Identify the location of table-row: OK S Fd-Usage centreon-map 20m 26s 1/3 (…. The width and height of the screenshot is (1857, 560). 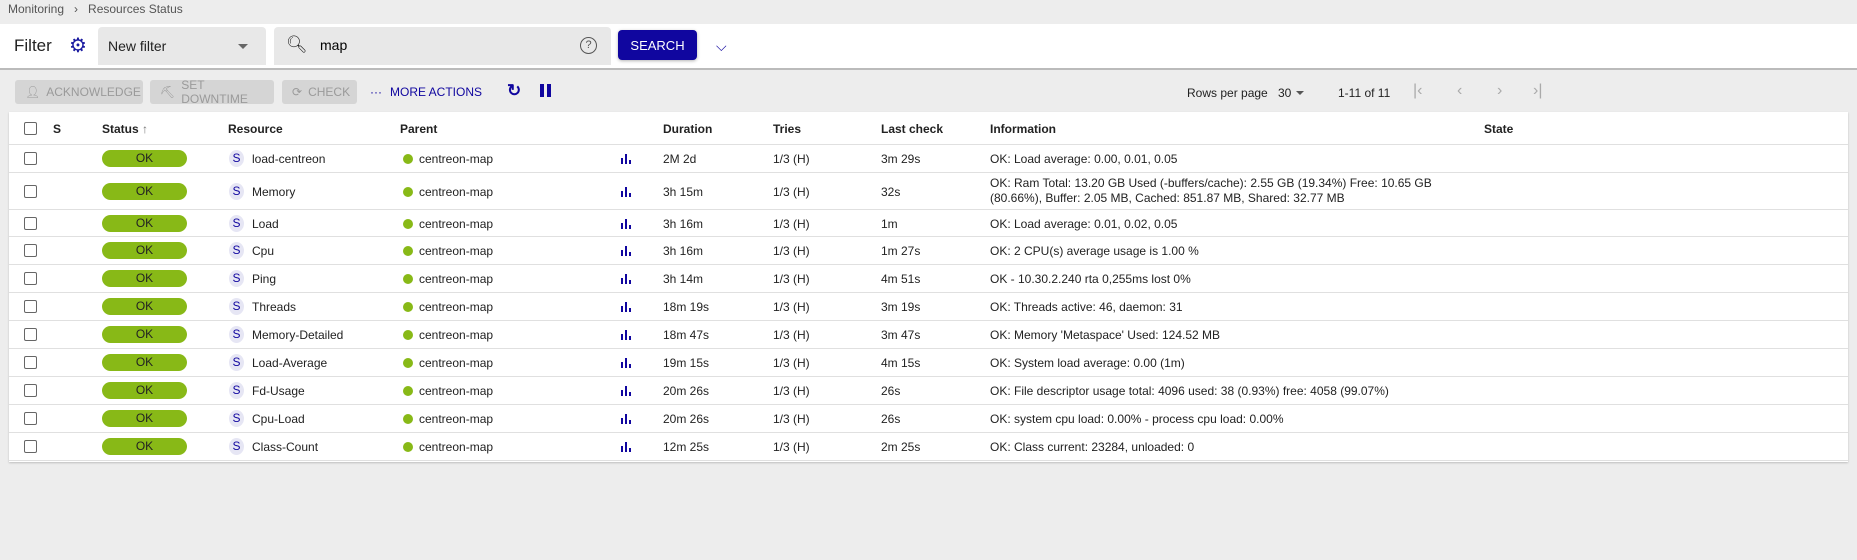
(928, 391).